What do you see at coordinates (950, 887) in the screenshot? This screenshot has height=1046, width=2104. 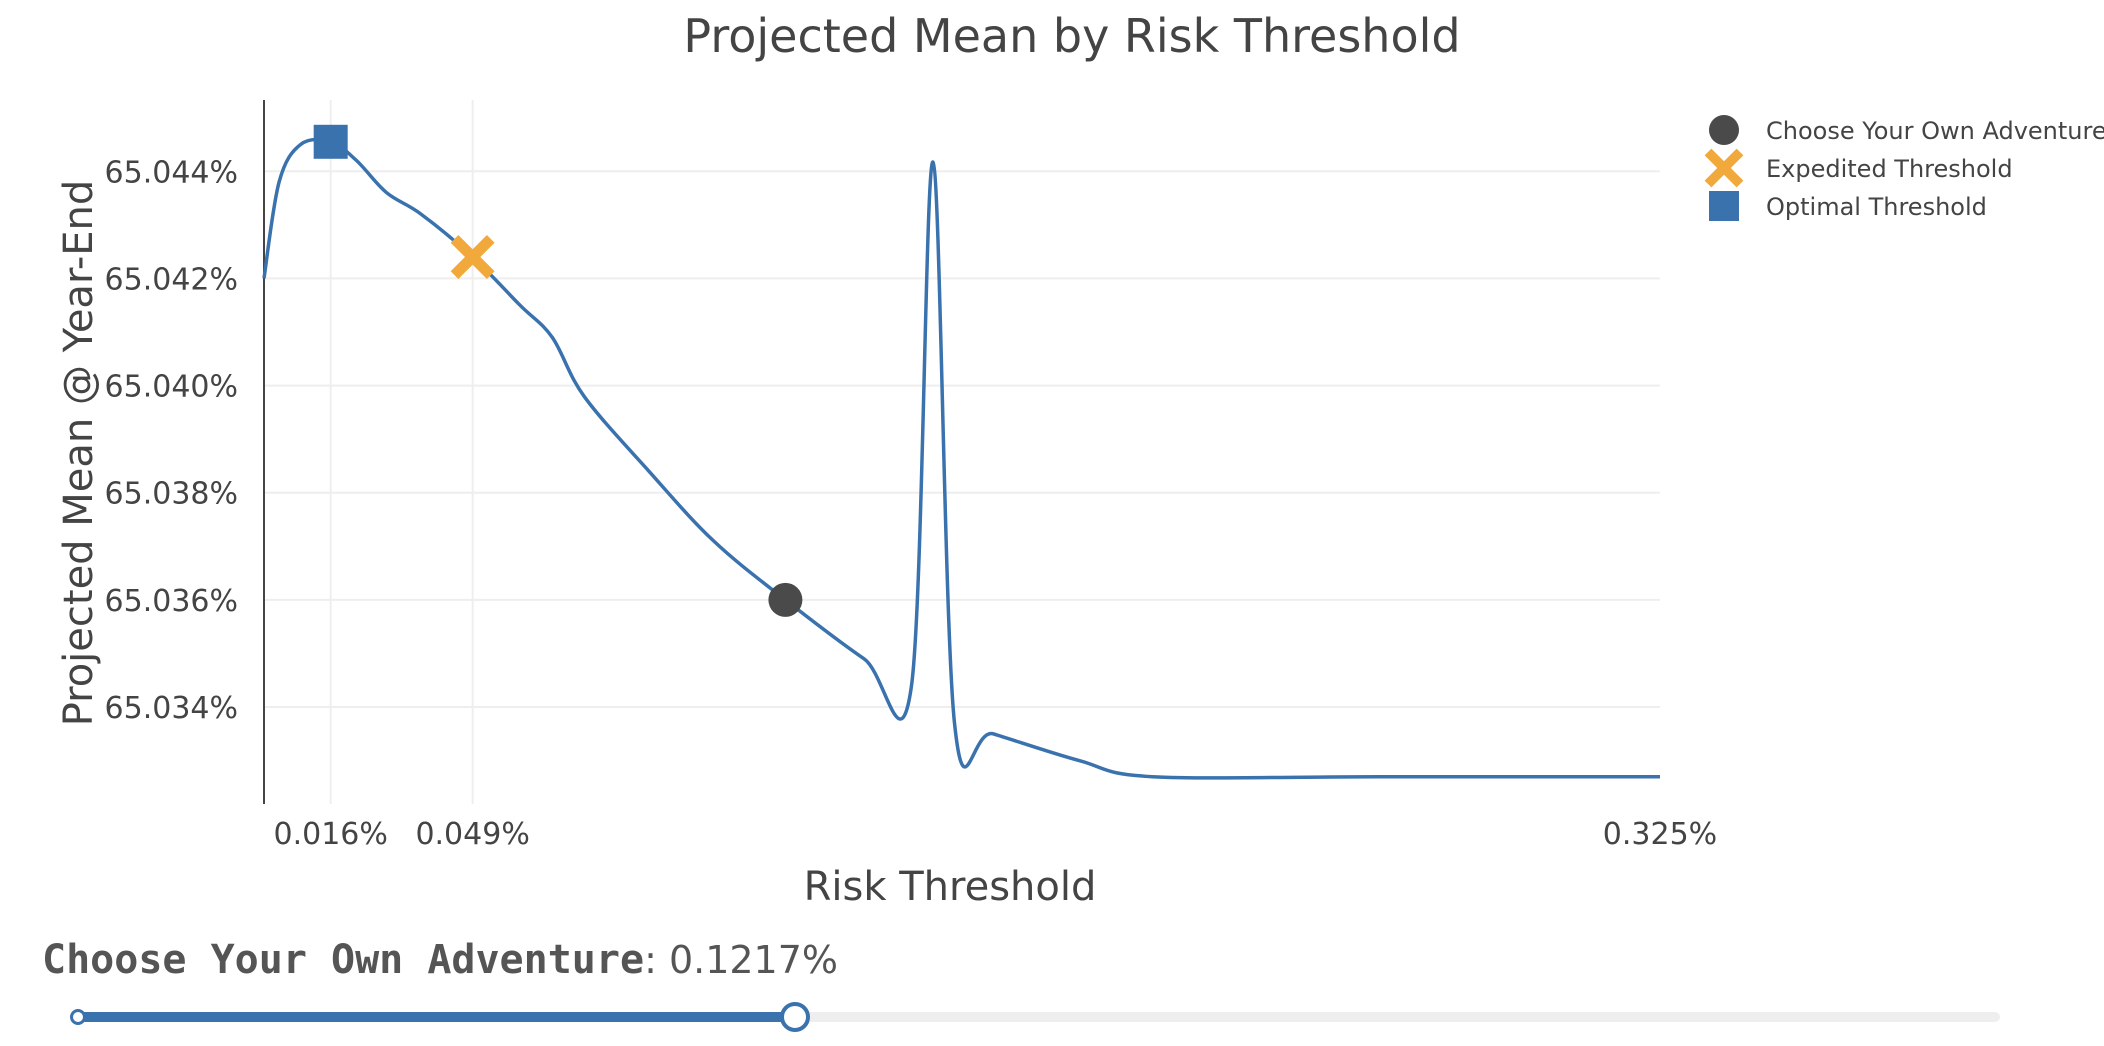 I see `x-axis-label: Risk Threshold` at bounding box center [950, 887].